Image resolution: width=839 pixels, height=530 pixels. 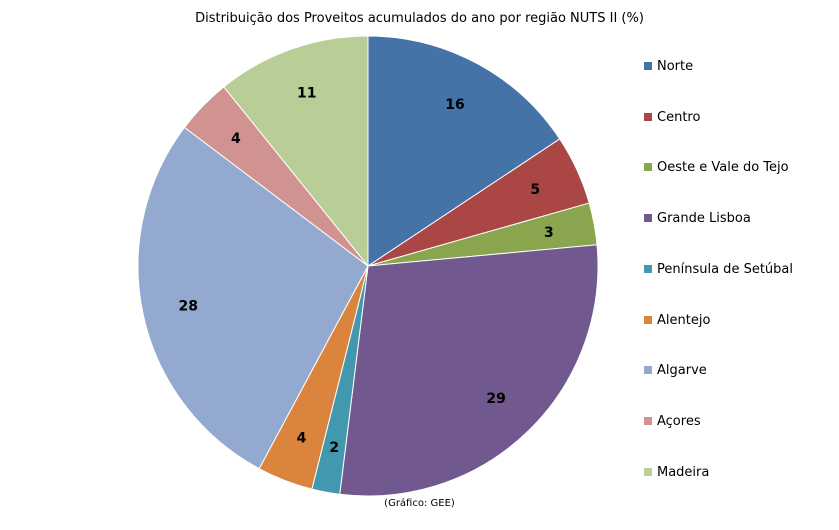 What do you see at coordinates (735, 483) in the screenshot?
I see `legend-item-madeira: Madeira` at bounding box center [735, 483].